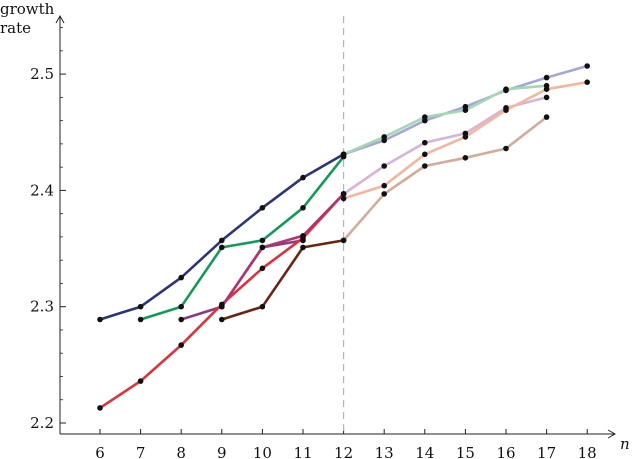 This screenshot has height=459, width=634. What do you see at coordinates (27, 9) in the screenshot?
I see `y-axis-title-line-1: growth` at bounding box center [27, 9].